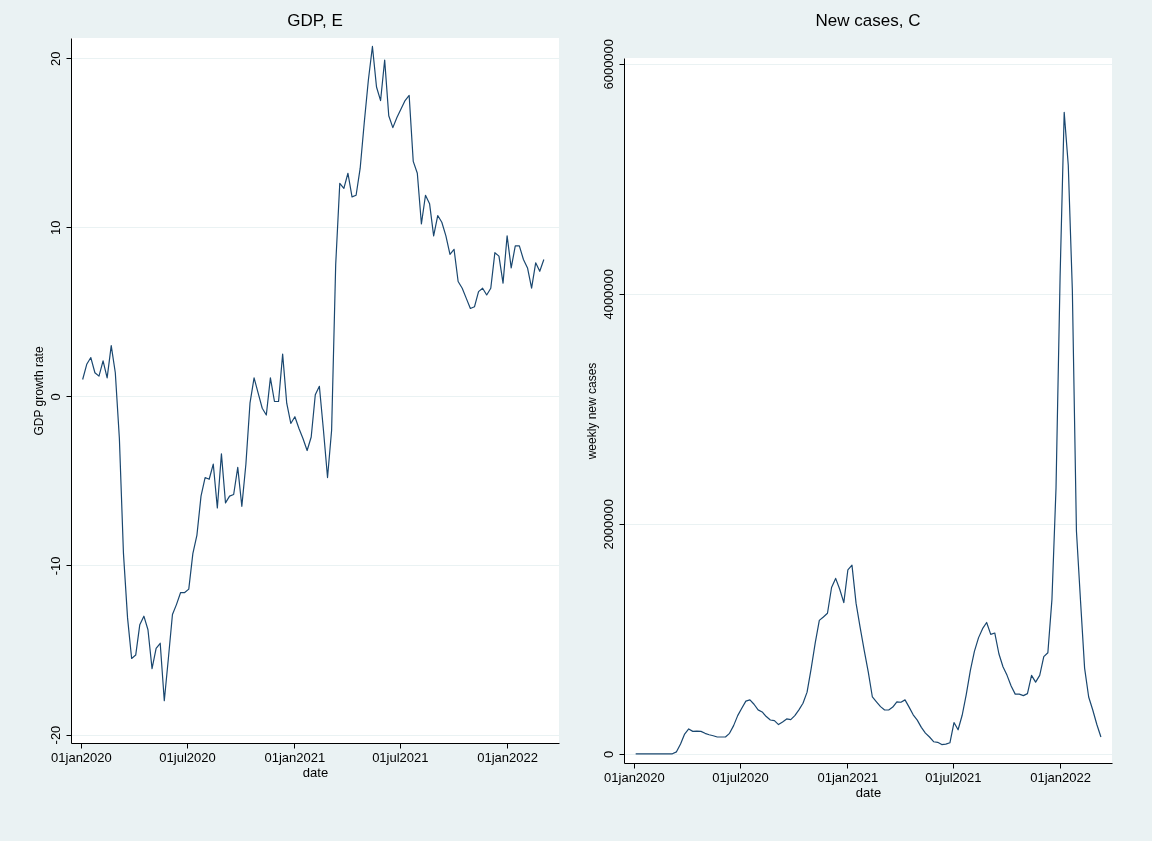  What do you see at coordinates (868, 21) in the screenshot?
I see `chart-title: New cases, C` at bounding box center [868, 21].